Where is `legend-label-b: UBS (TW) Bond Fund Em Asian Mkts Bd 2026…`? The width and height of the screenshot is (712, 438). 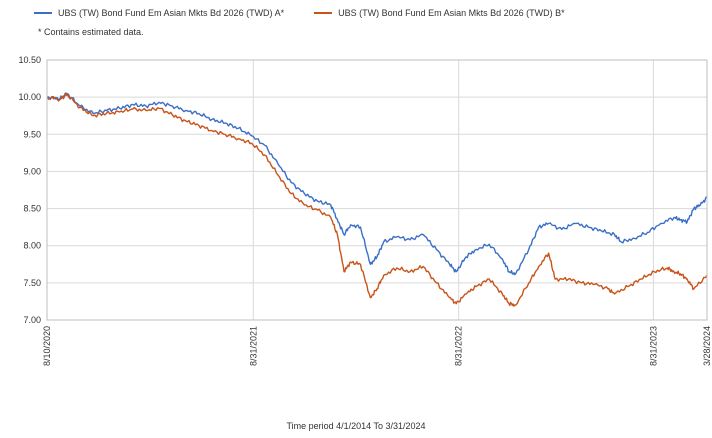 legend-label-b: UBS (TW) Bond Fund Em Asian Mkts Bd 2026… is located at coordinates (451, 13).